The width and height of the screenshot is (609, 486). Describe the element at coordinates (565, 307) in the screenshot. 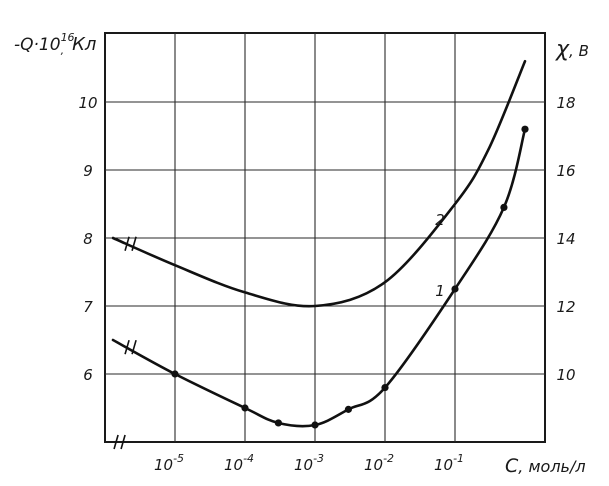

I see `right-y-tick-label: 12` at that location.